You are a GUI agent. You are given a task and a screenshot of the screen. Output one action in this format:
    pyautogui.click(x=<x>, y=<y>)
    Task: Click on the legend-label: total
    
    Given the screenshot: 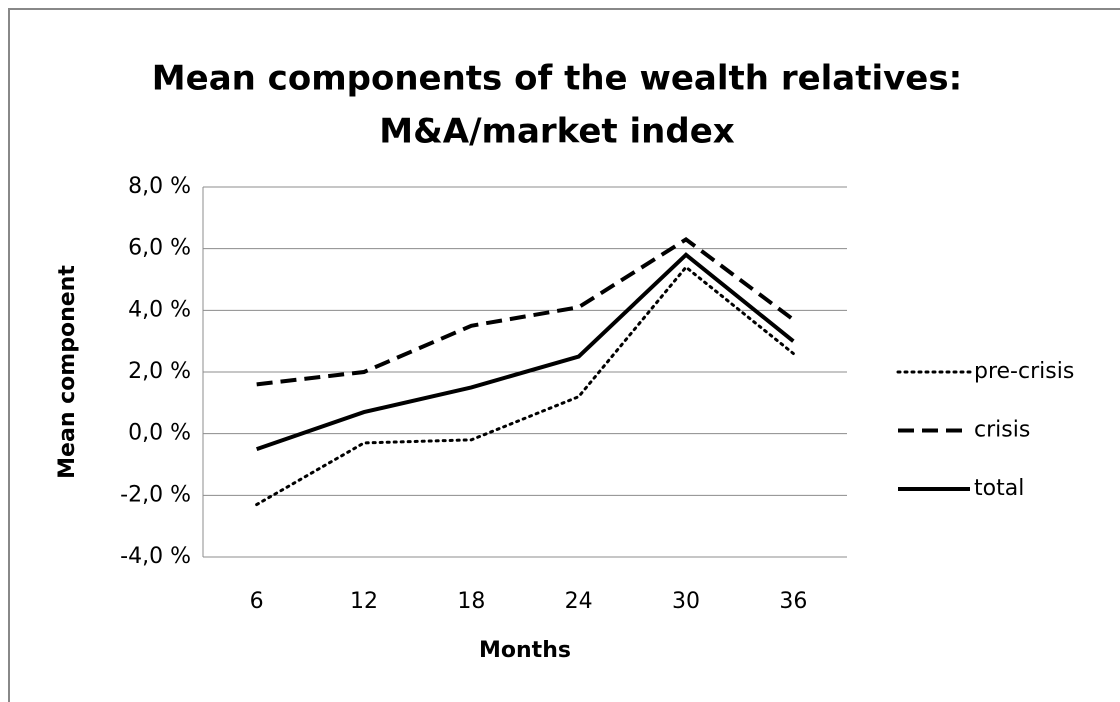 What is the action you would take?
    pyautogui.click(x=999, y=488)
    